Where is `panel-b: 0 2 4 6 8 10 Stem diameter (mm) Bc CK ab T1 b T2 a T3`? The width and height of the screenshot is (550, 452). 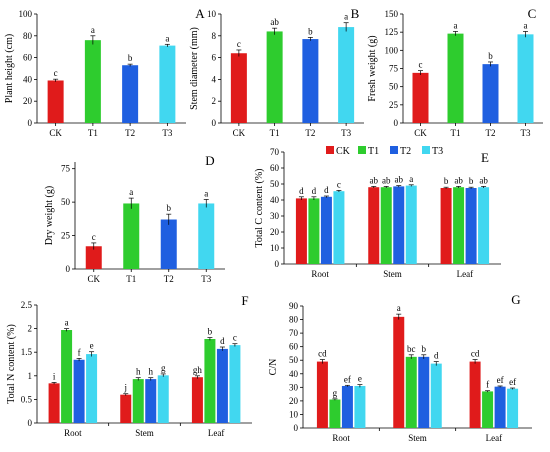
panel-b: 0 2 4 6 8 10 Stem diameter (mm) Bc CK ab T1 b T2 a T3 is located at coordinates (276, 72).